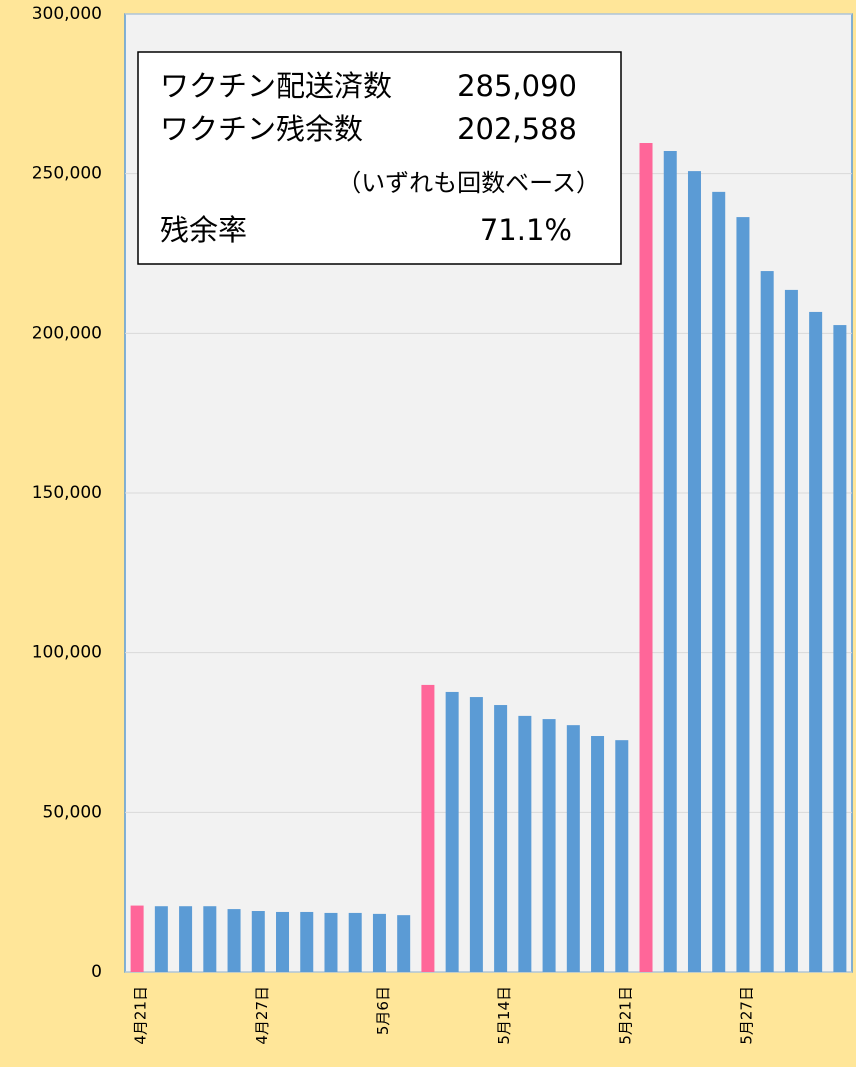  I want to click on annotation-value: 202,588, so click(517, 129).